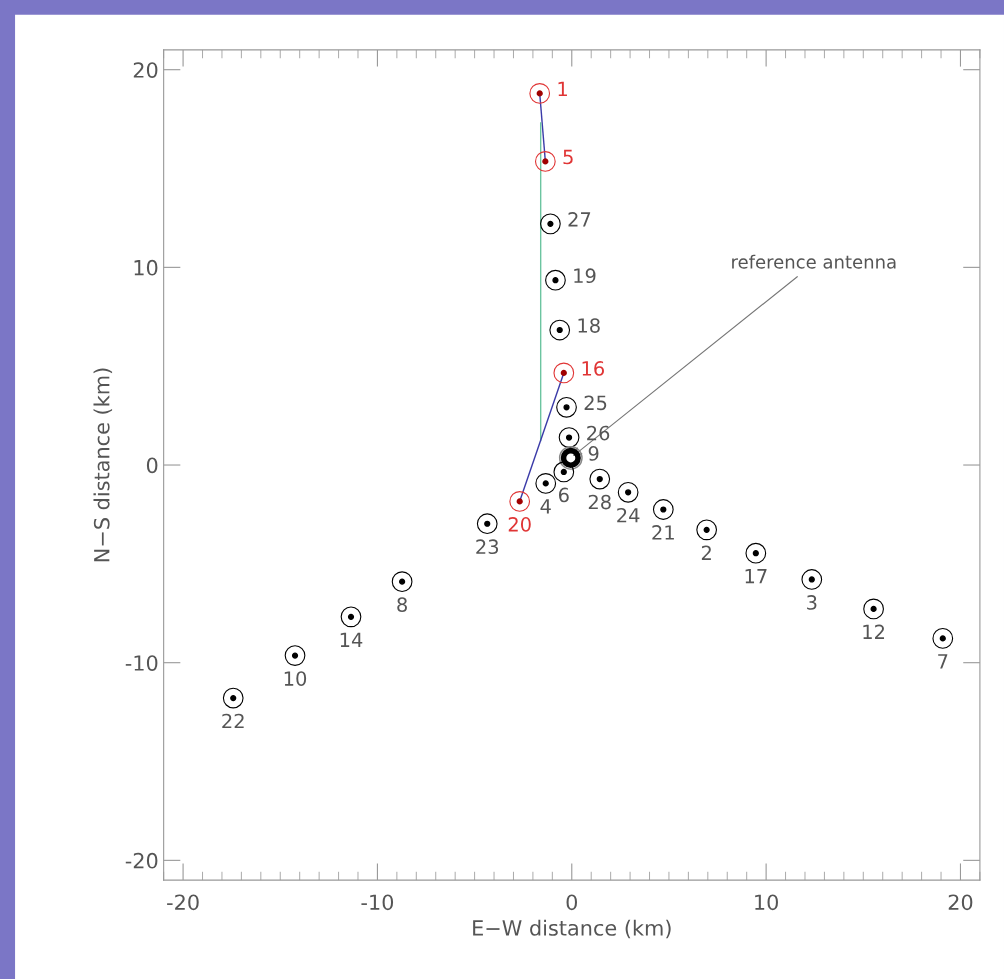  Describe the element at coordinates (663, 532) in the screenshot. I see `series-label: 21` at that location.